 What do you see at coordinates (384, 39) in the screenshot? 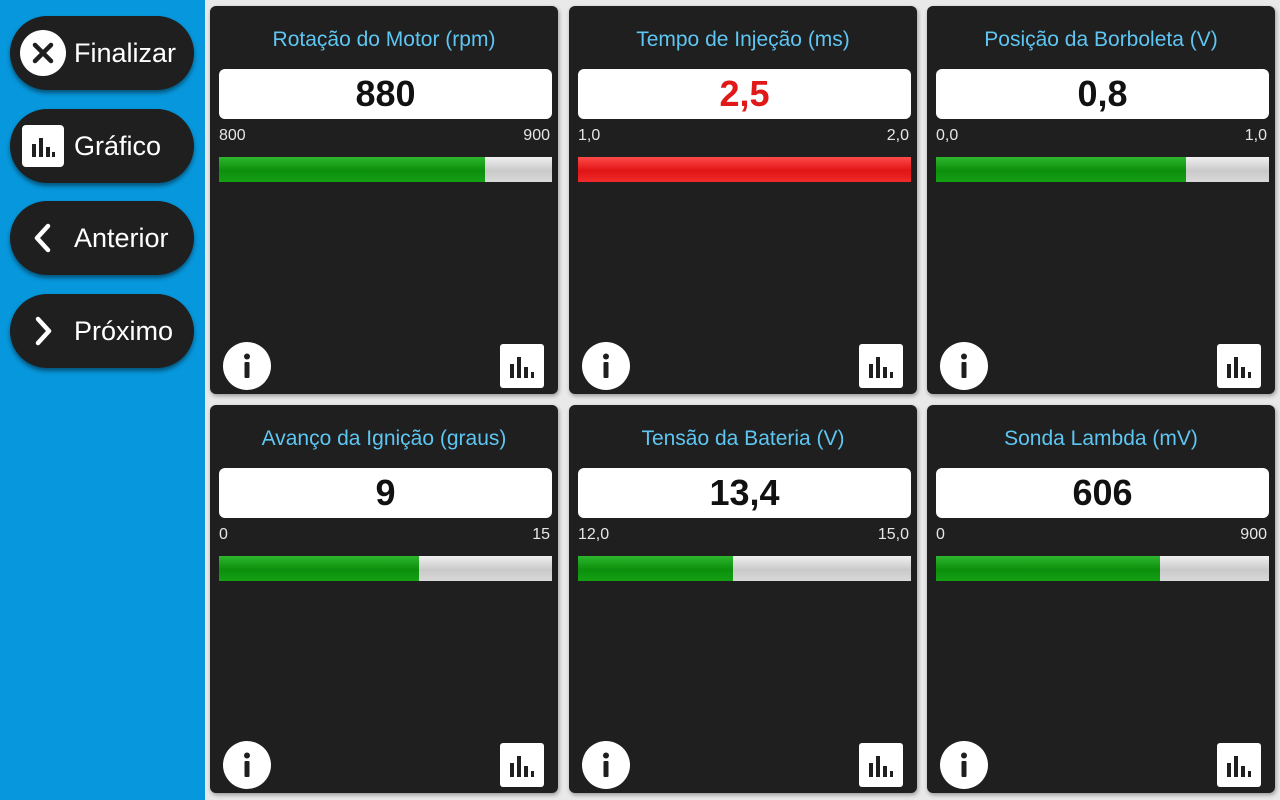
I see `gauge-title: Rotação do Motor (rpm)` at bounding box center [384, 39].